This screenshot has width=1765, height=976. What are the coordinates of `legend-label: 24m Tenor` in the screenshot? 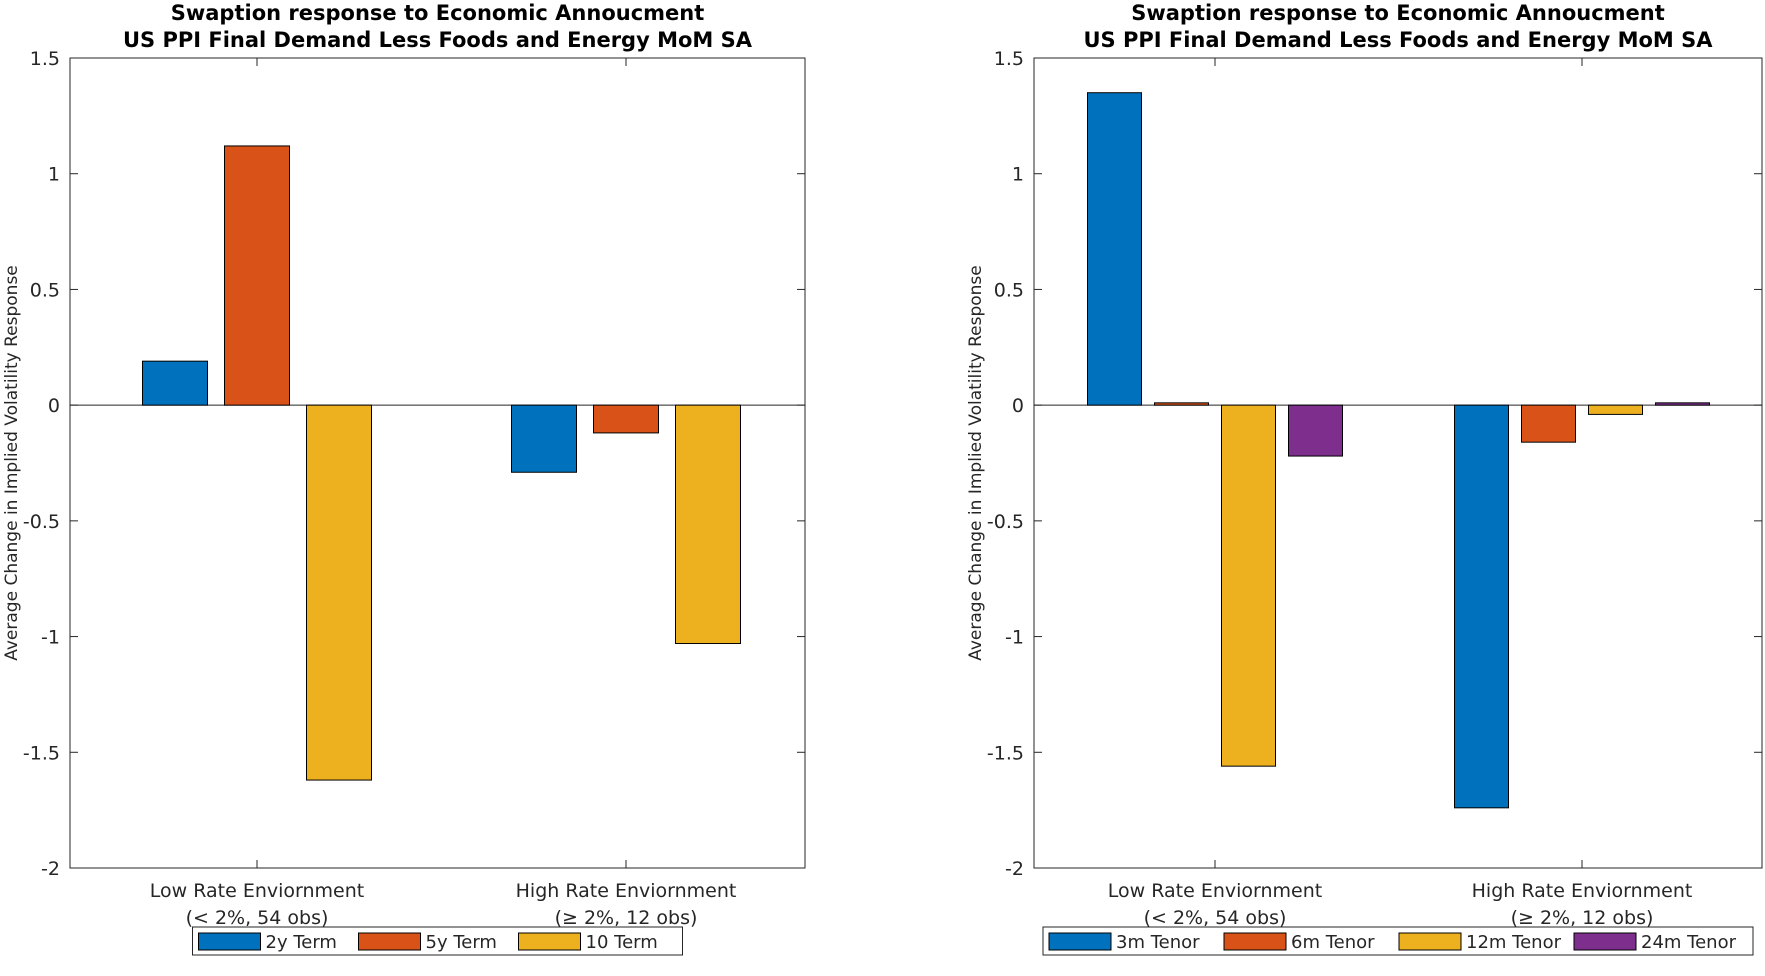 It's located at (1689, 942).